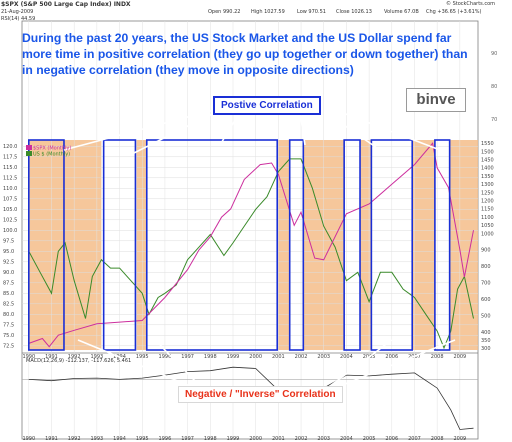 This screenshot has height=442, width=512. Describe the element at coordinates (486, 300) in the screenshot. I see `right-tick-6: 600` at that location.